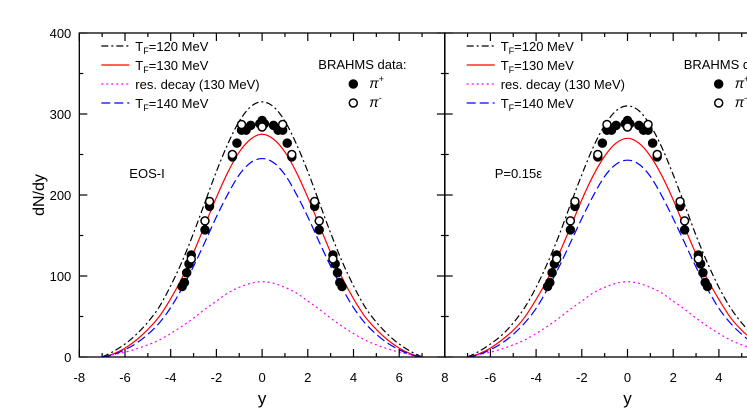  I want to click on y-tick-label: 400, so click(61, 33).